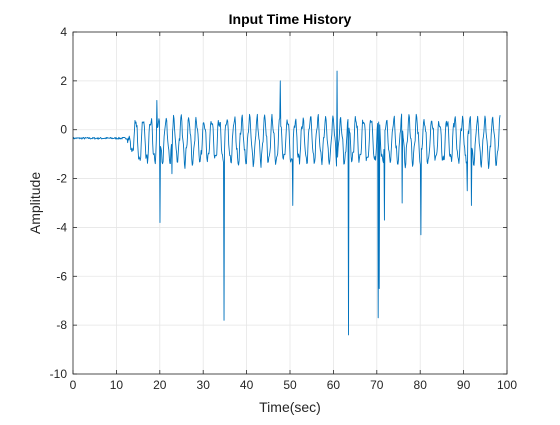 The height and width of the screenshot is (425, 560). I want to click on y-axis-label: Amplitude, so click(35, 203).